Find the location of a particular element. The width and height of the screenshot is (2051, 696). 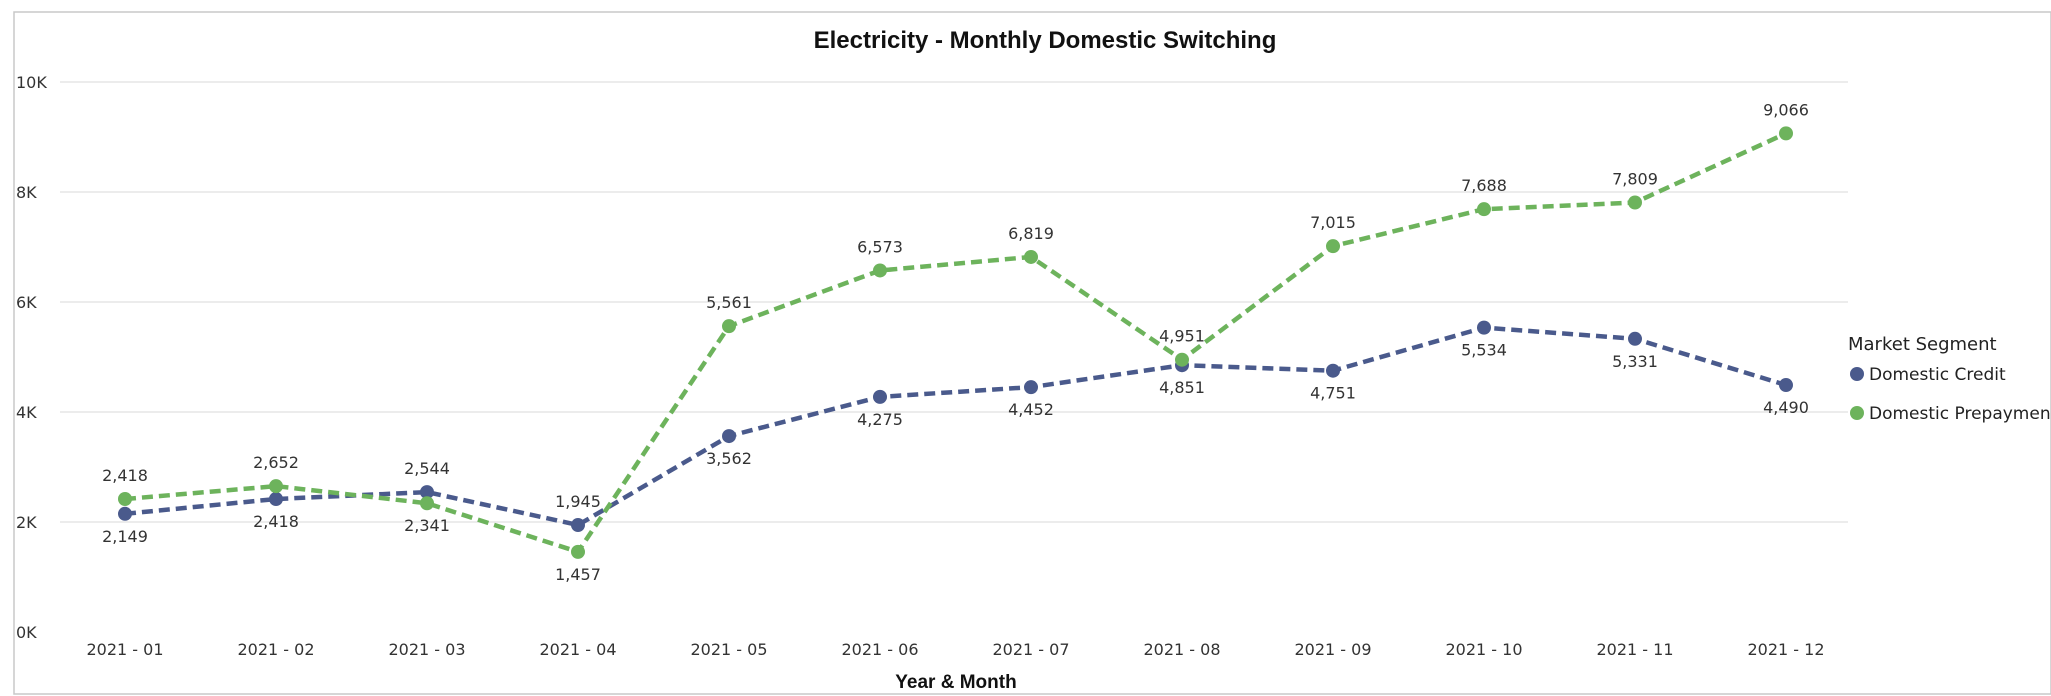

chart-title: Electricity - Monthly Domestic Switching is located at coordinates (1045, 40).